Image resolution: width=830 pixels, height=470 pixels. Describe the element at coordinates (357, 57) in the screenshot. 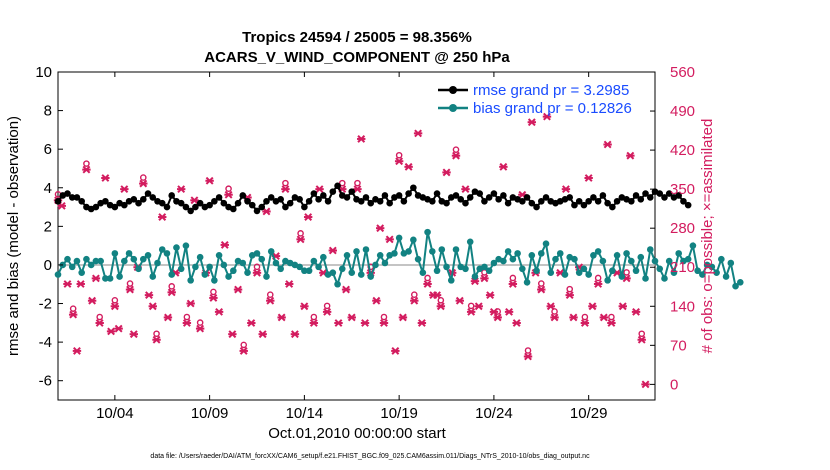

I see `chart-title-line2: ACARS_V_WIND_COMPONENT @ 250 hPa` at that location.